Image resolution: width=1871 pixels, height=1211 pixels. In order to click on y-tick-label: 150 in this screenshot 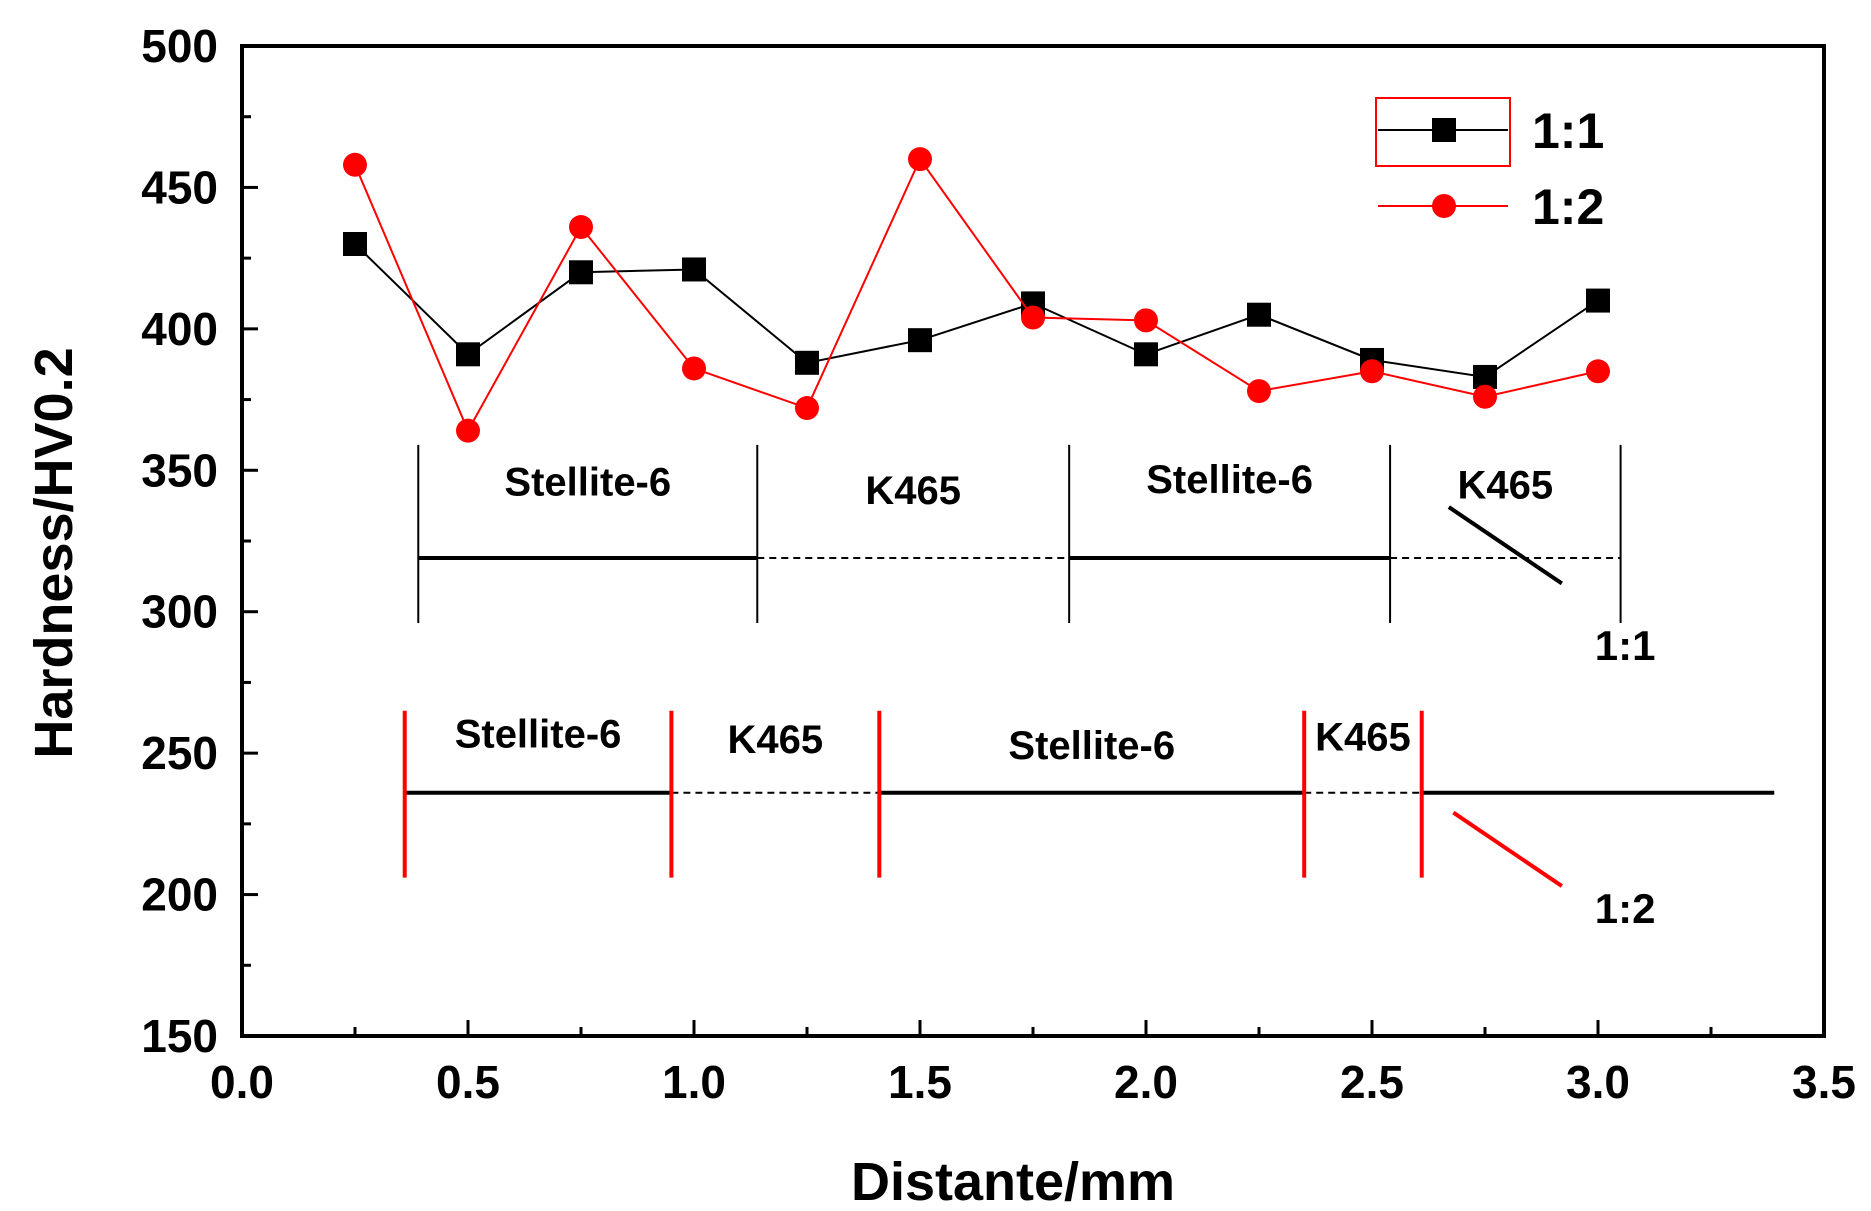, I will do `click(179, 1036)`.